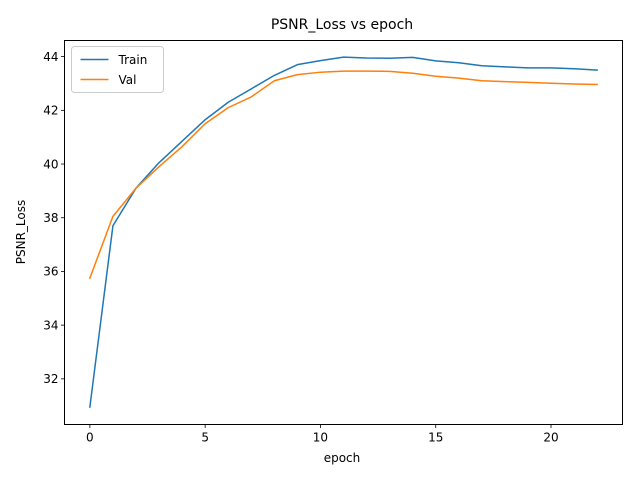  I want to click on chart-title: PSNR_Loss vs epoch, so click(342, 25).